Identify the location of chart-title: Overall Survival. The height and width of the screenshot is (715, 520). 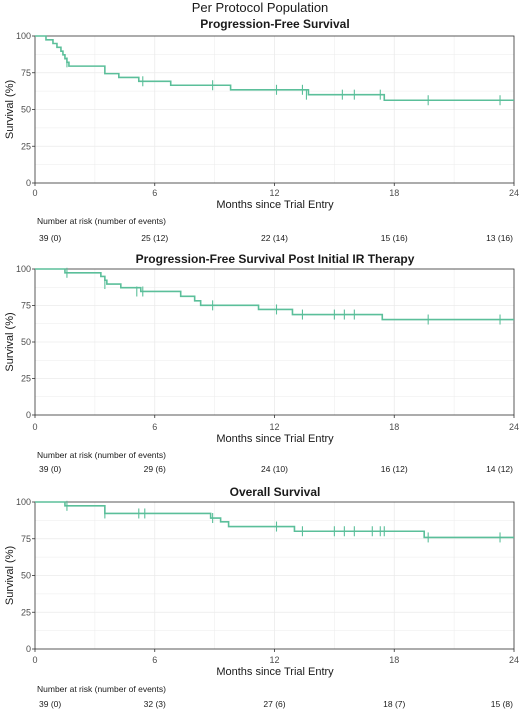
(275, 492).